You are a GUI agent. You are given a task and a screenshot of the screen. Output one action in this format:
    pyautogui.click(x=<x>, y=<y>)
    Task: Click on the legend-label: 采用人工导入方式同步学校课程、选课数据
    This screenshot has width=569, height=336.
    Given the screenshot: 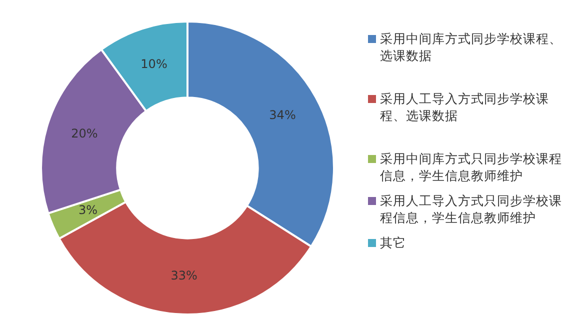 What is the action you would take?
    pyautogui.click(x=465, y=107)
    